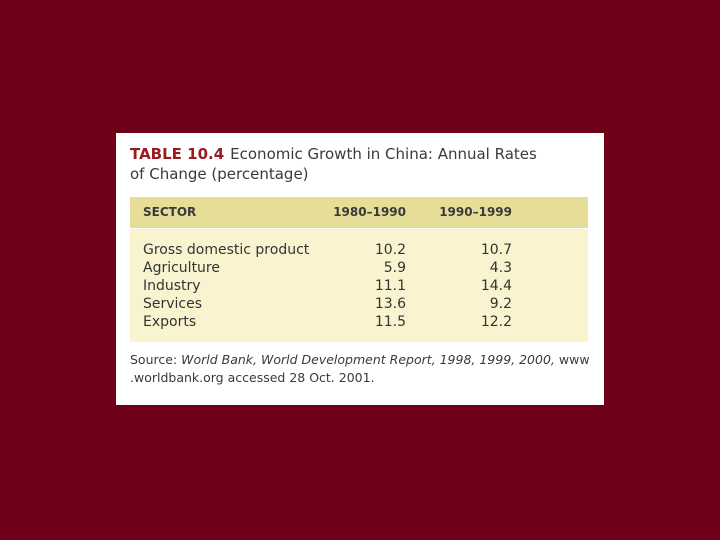  I want to click on row-sector: Gross domestic product, so click(226, 250).